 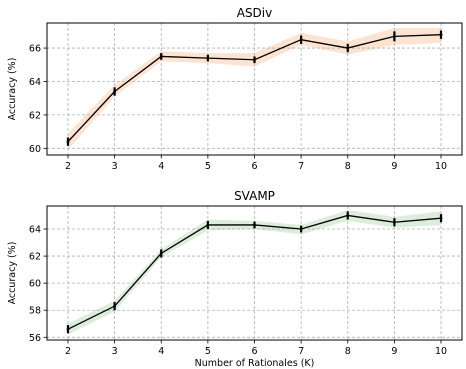 What do you see at coordinates (255, 13) in the screenshot?
I see `chart-title: ASDiv` at bounding box center [255, 13].